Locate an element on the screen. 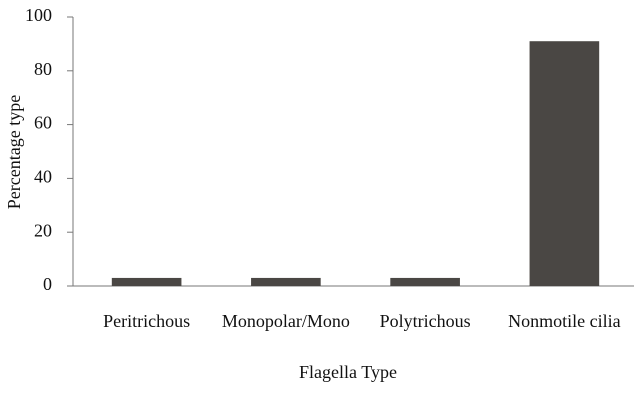  y-tick-label: 100 is located at coordinates (38, 15).